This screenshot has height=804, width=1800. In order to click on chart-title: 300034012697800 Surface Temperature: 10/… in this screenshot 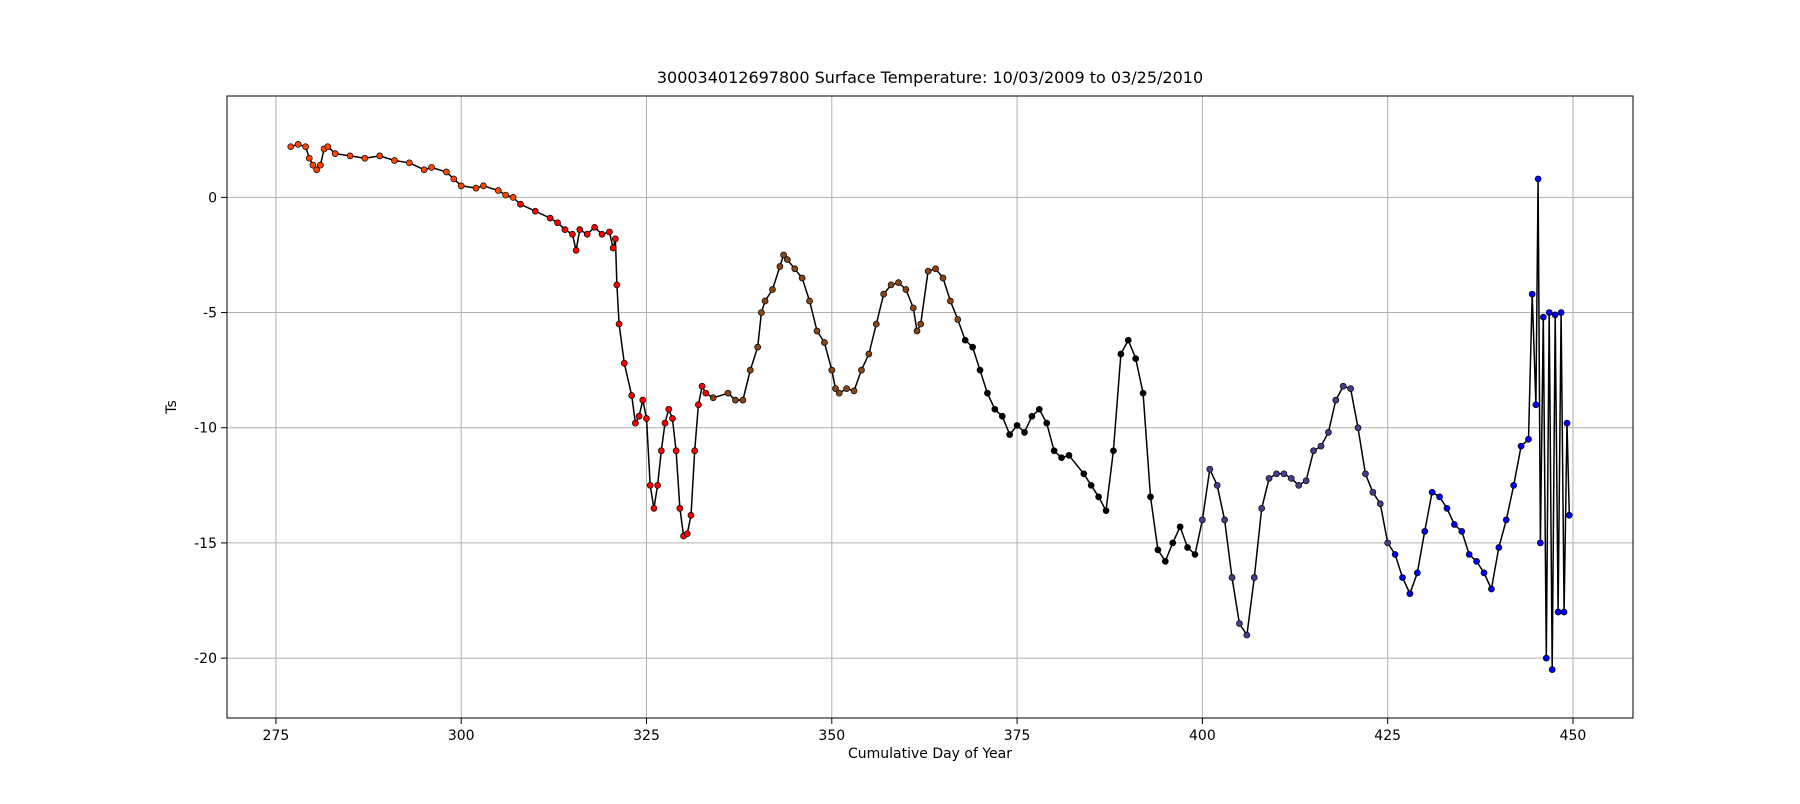, I will do `click(930, 77)`.